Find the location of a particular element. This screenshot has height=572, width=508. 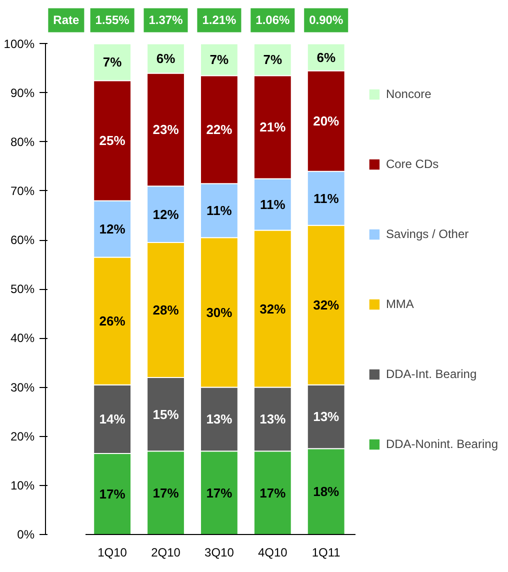

text: 1.37% is located at coordinates (166, 20).